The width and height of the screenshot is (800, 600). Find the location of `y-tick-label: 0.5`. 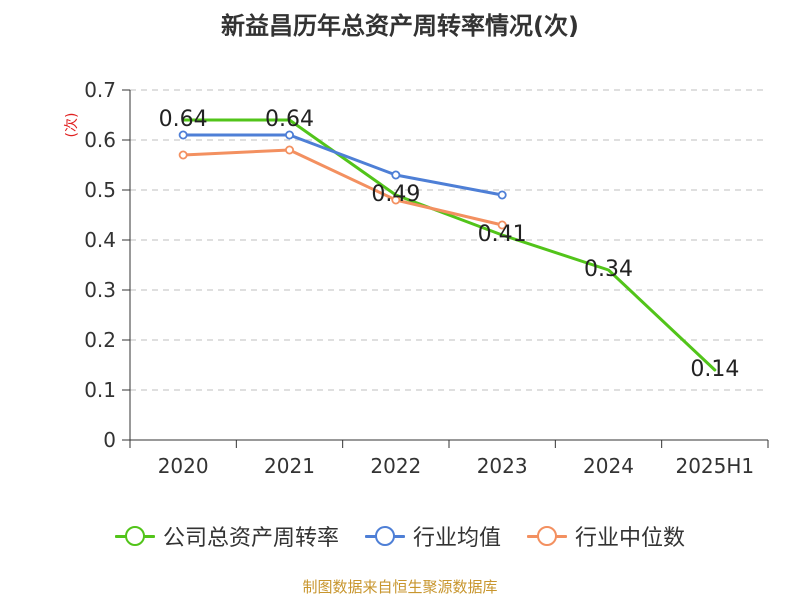

y-tick-label: 0.5 is located at coordinates (100, 190).